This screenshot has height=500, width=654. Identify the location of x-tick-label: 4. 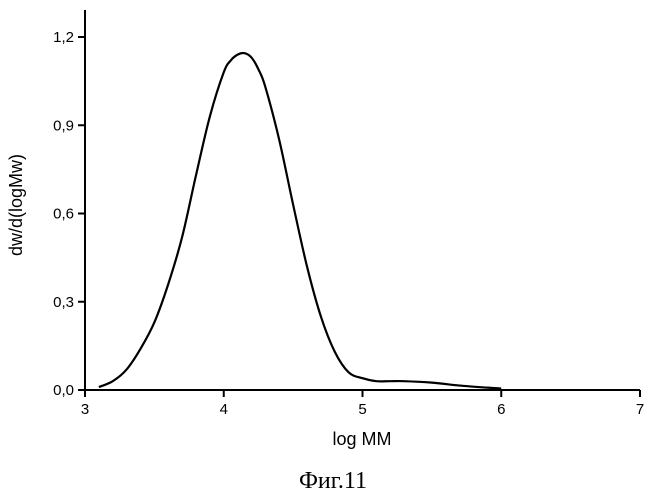
(224, 409).